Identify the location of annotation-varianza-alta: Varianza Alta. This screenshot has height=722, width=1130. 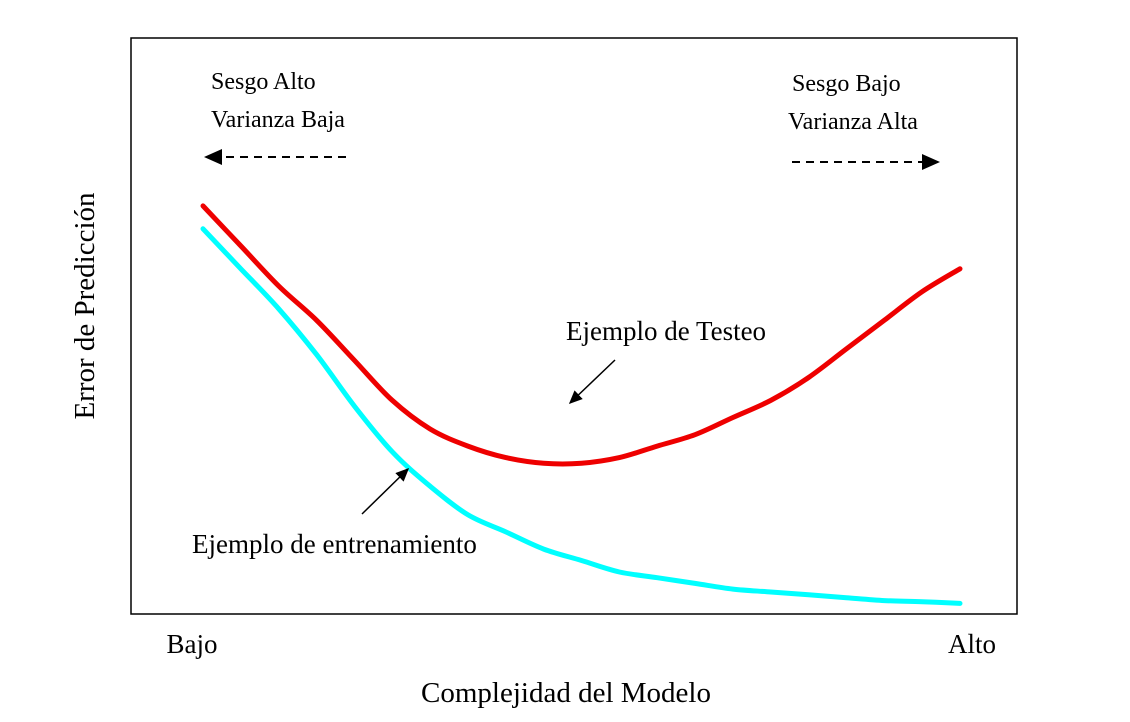
(853, 122).